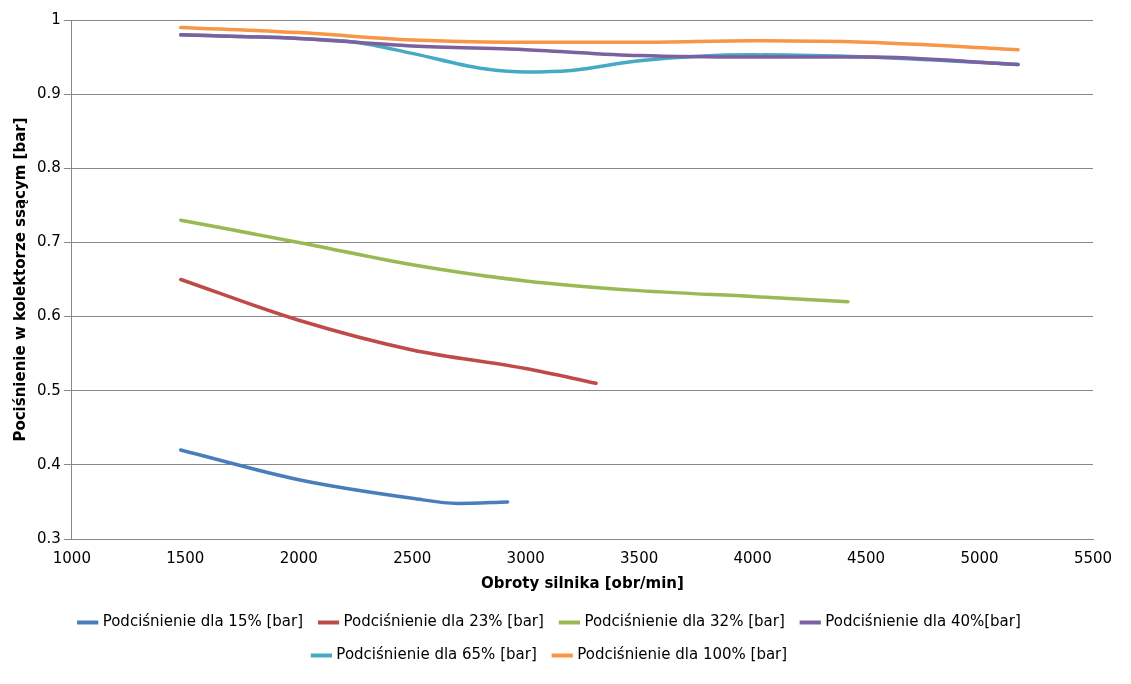  I want to click on x-tick-label: 1000, so click(71, 557).